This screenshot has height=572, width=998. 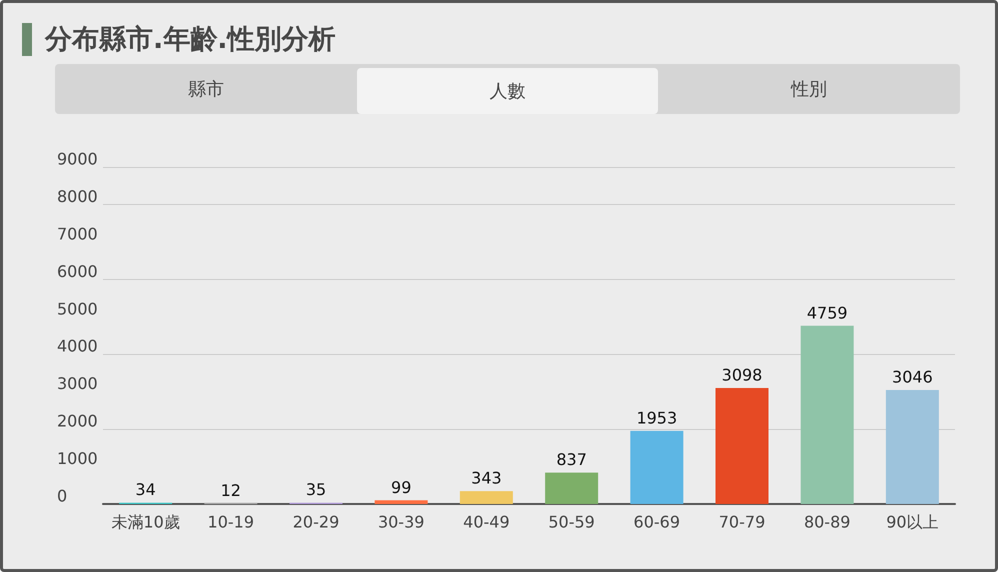 What do you see at coordinates (657, 418) in the screenshot?
I see `data-label: 1953` at bounding box center [657, 418].